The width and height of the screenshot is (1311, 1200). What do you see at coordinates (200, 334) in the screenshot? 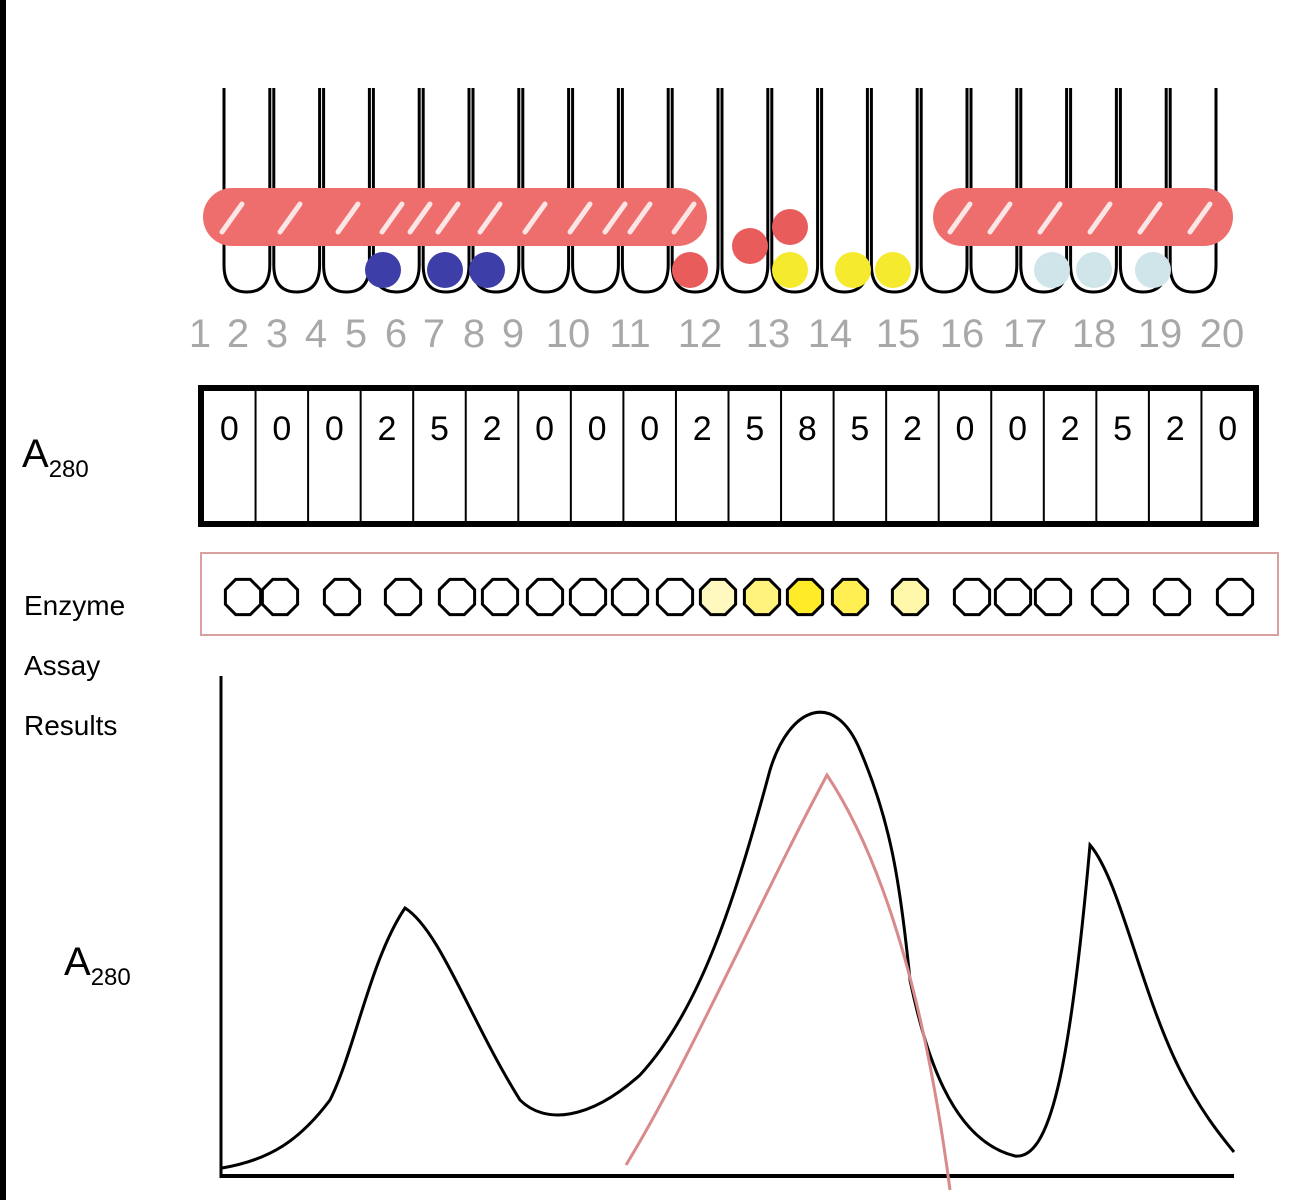
I see `tube-number: 1` at bounding box center [200, 334].